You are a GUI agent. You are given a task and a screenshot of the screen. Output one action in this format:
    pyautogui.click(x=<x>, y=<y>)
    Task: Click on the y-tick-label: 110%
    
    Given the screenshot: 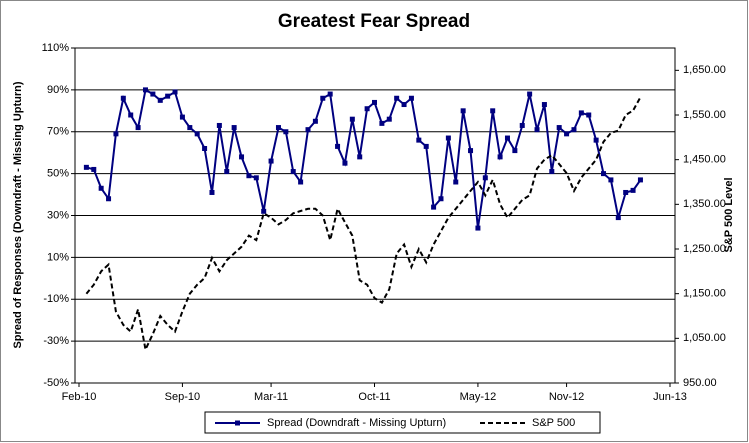 What is the action you would take?
    pyautogui.click(x=56, y=48)
    